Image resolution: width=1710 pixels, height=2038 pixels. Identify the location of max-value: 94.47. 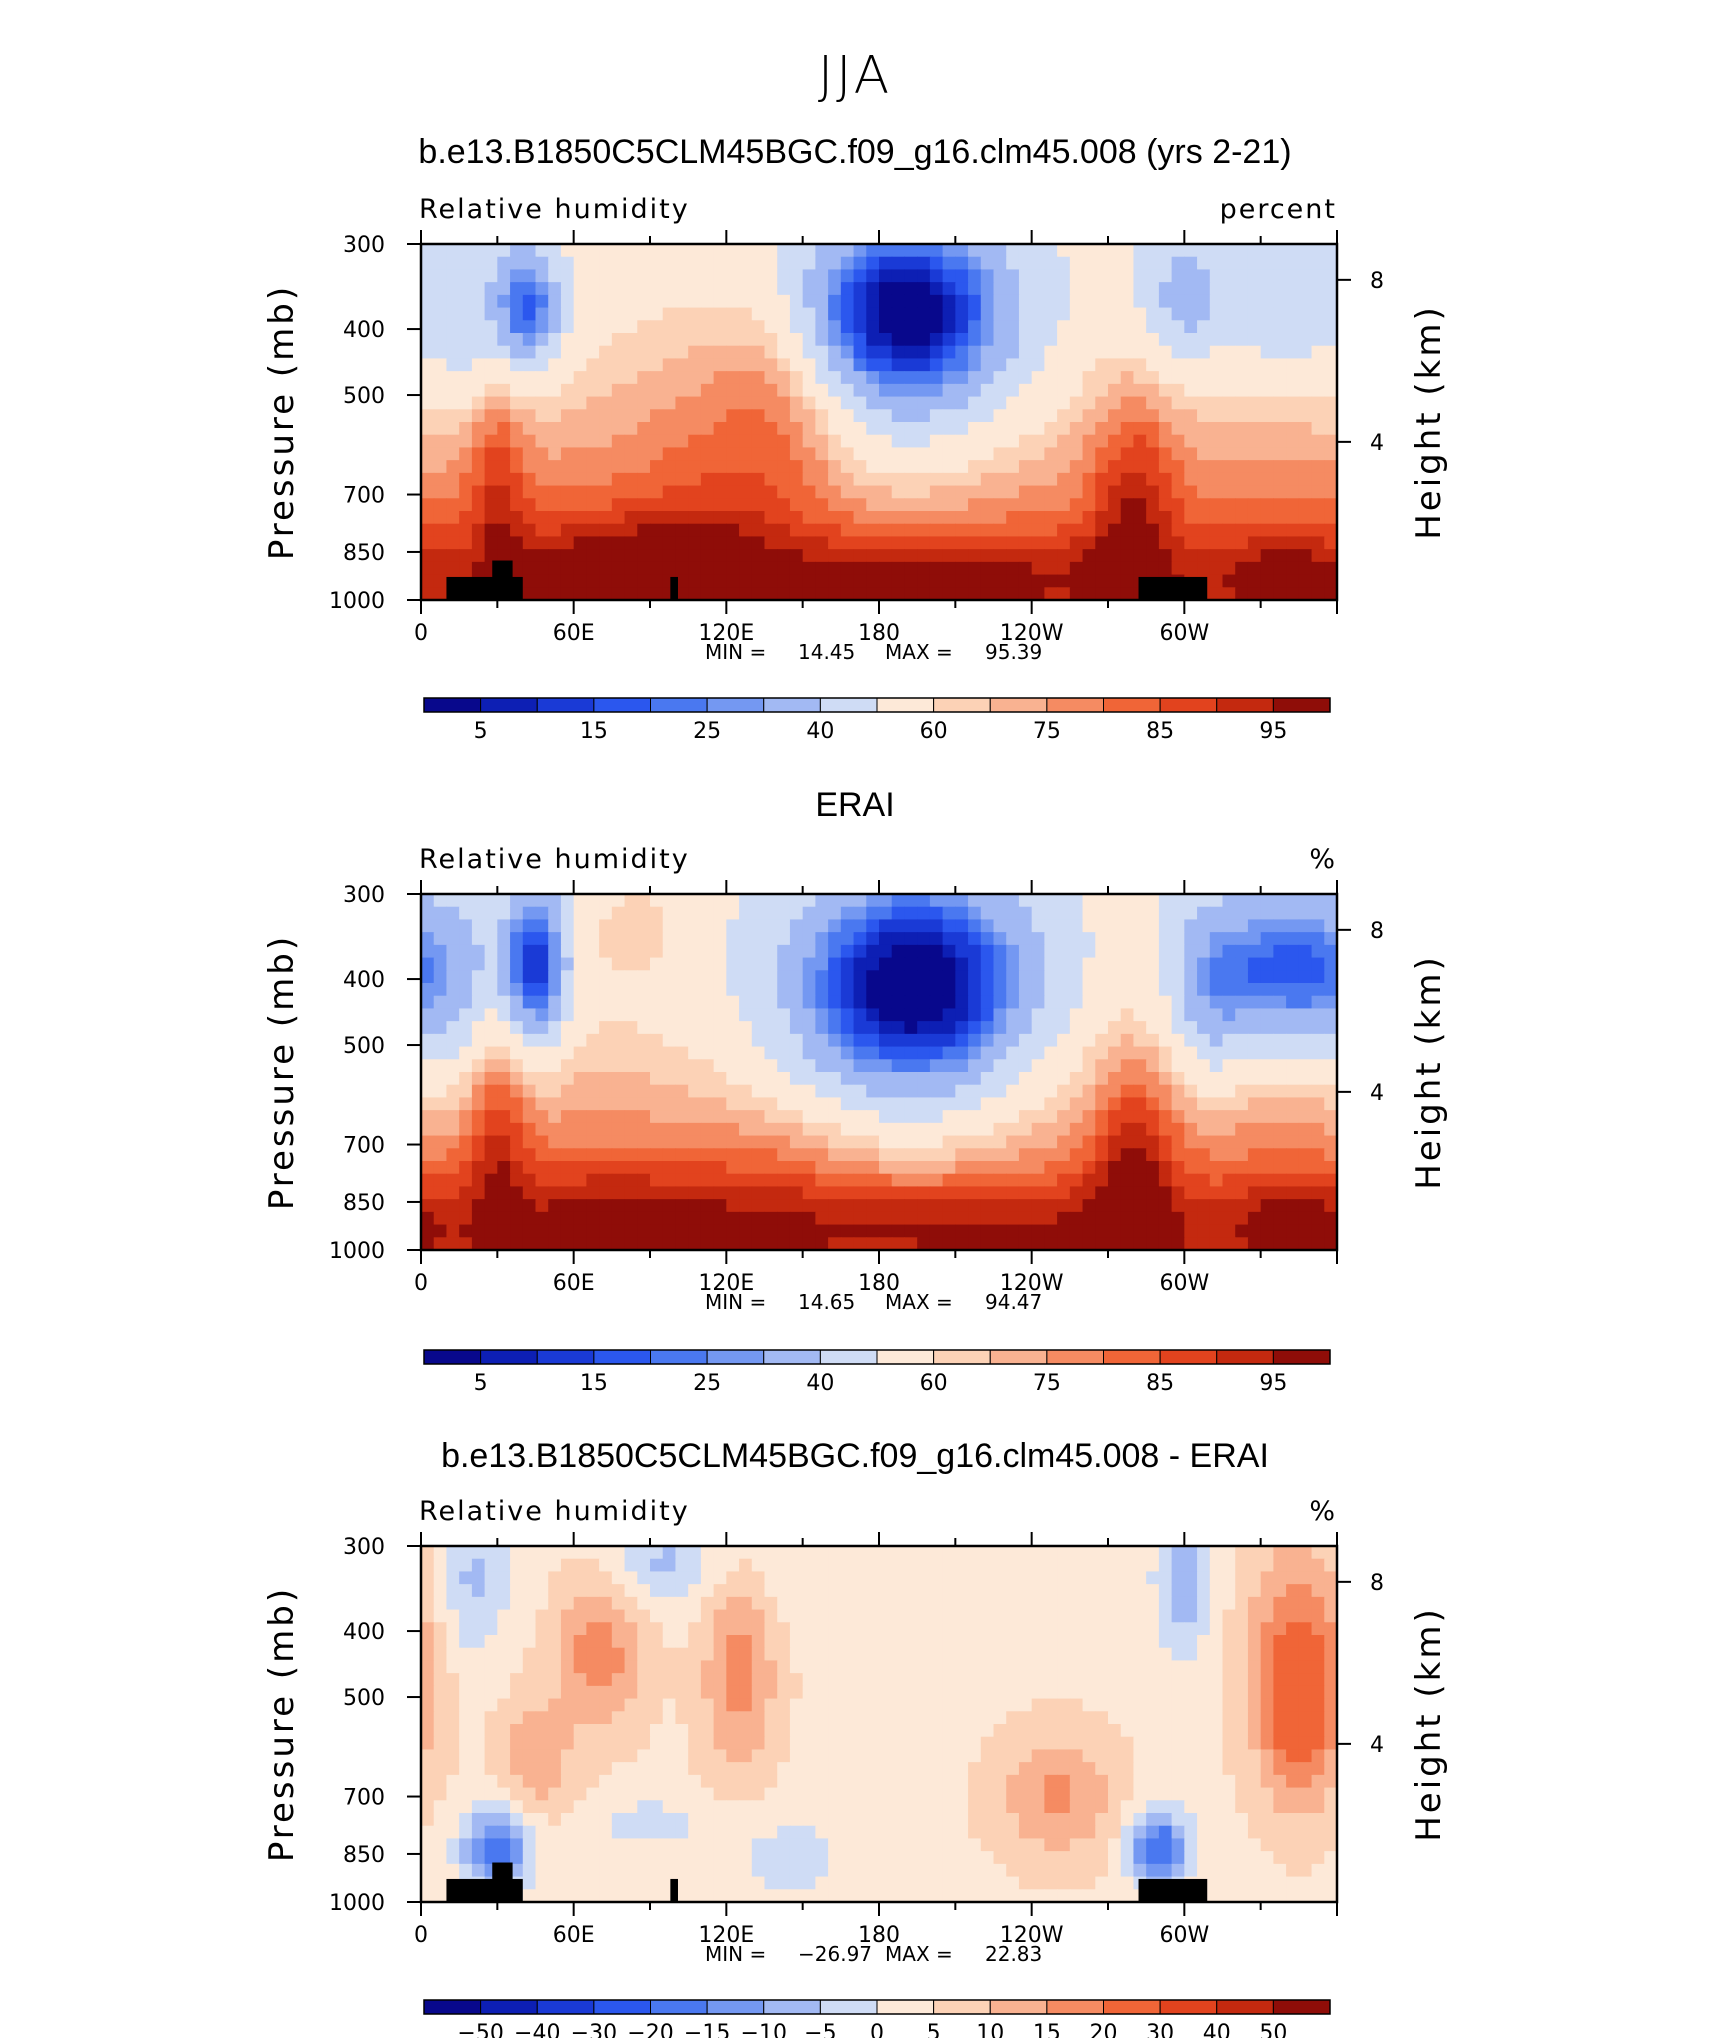
(1013, 1302).